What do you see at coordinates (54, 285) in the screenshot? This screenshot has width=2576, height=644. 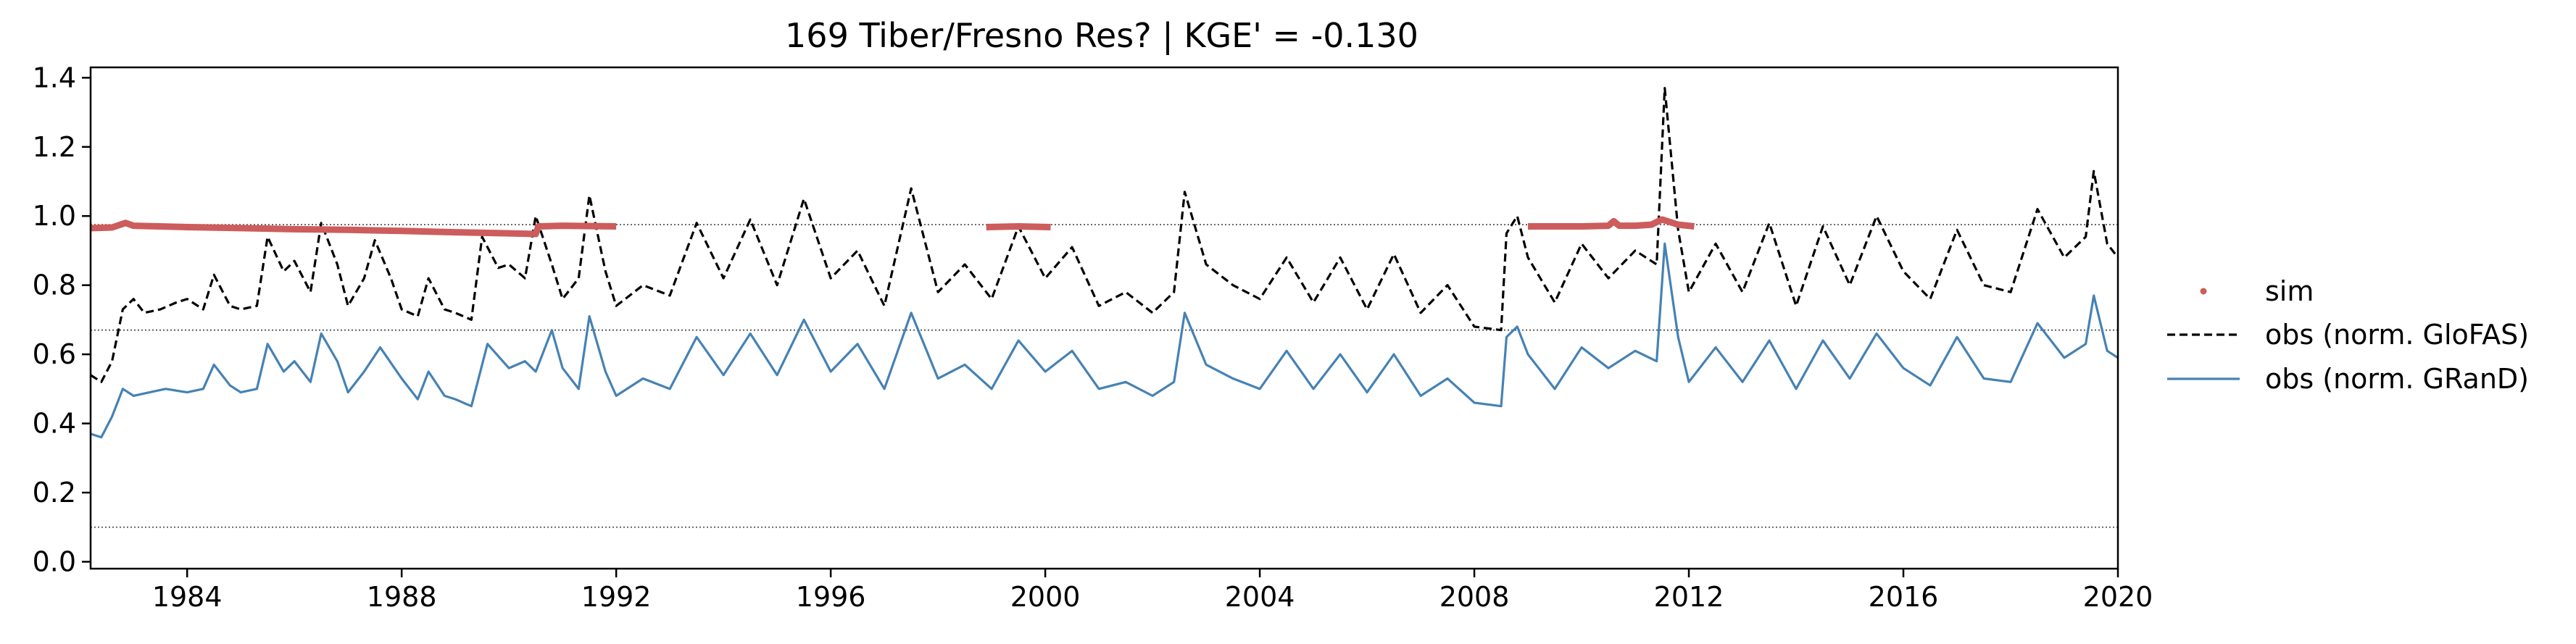 I see `y-tick-label-4: 0.8` at bounding box center [54, 285].